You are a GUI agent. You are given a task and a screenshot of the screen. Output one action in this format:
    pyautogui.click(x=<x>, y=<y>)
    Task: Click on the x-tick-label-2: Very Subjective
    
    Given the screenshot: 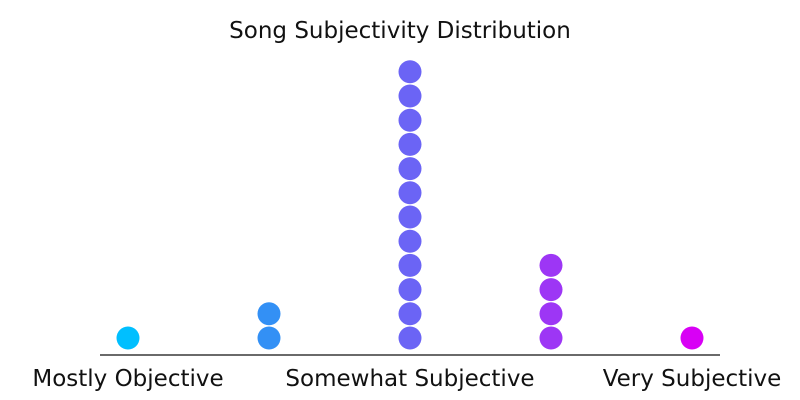 What is the action you would take?
    pyautogui.click(x=692, y=379)
    